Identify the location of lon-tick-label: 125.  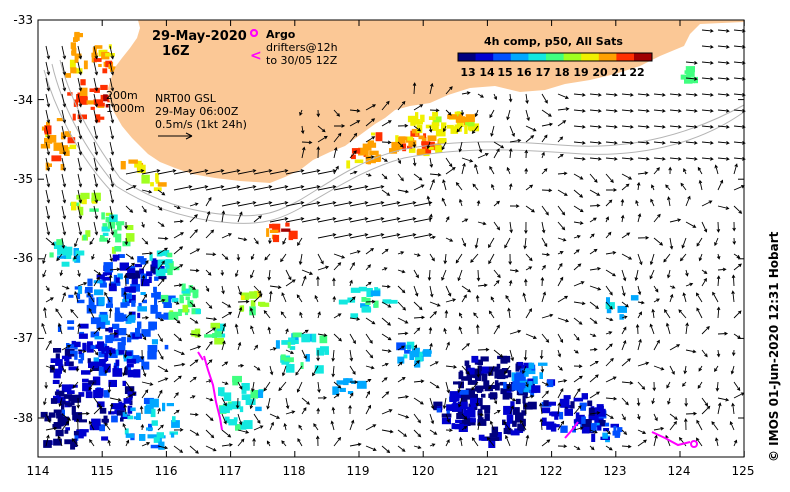
(743, 471).